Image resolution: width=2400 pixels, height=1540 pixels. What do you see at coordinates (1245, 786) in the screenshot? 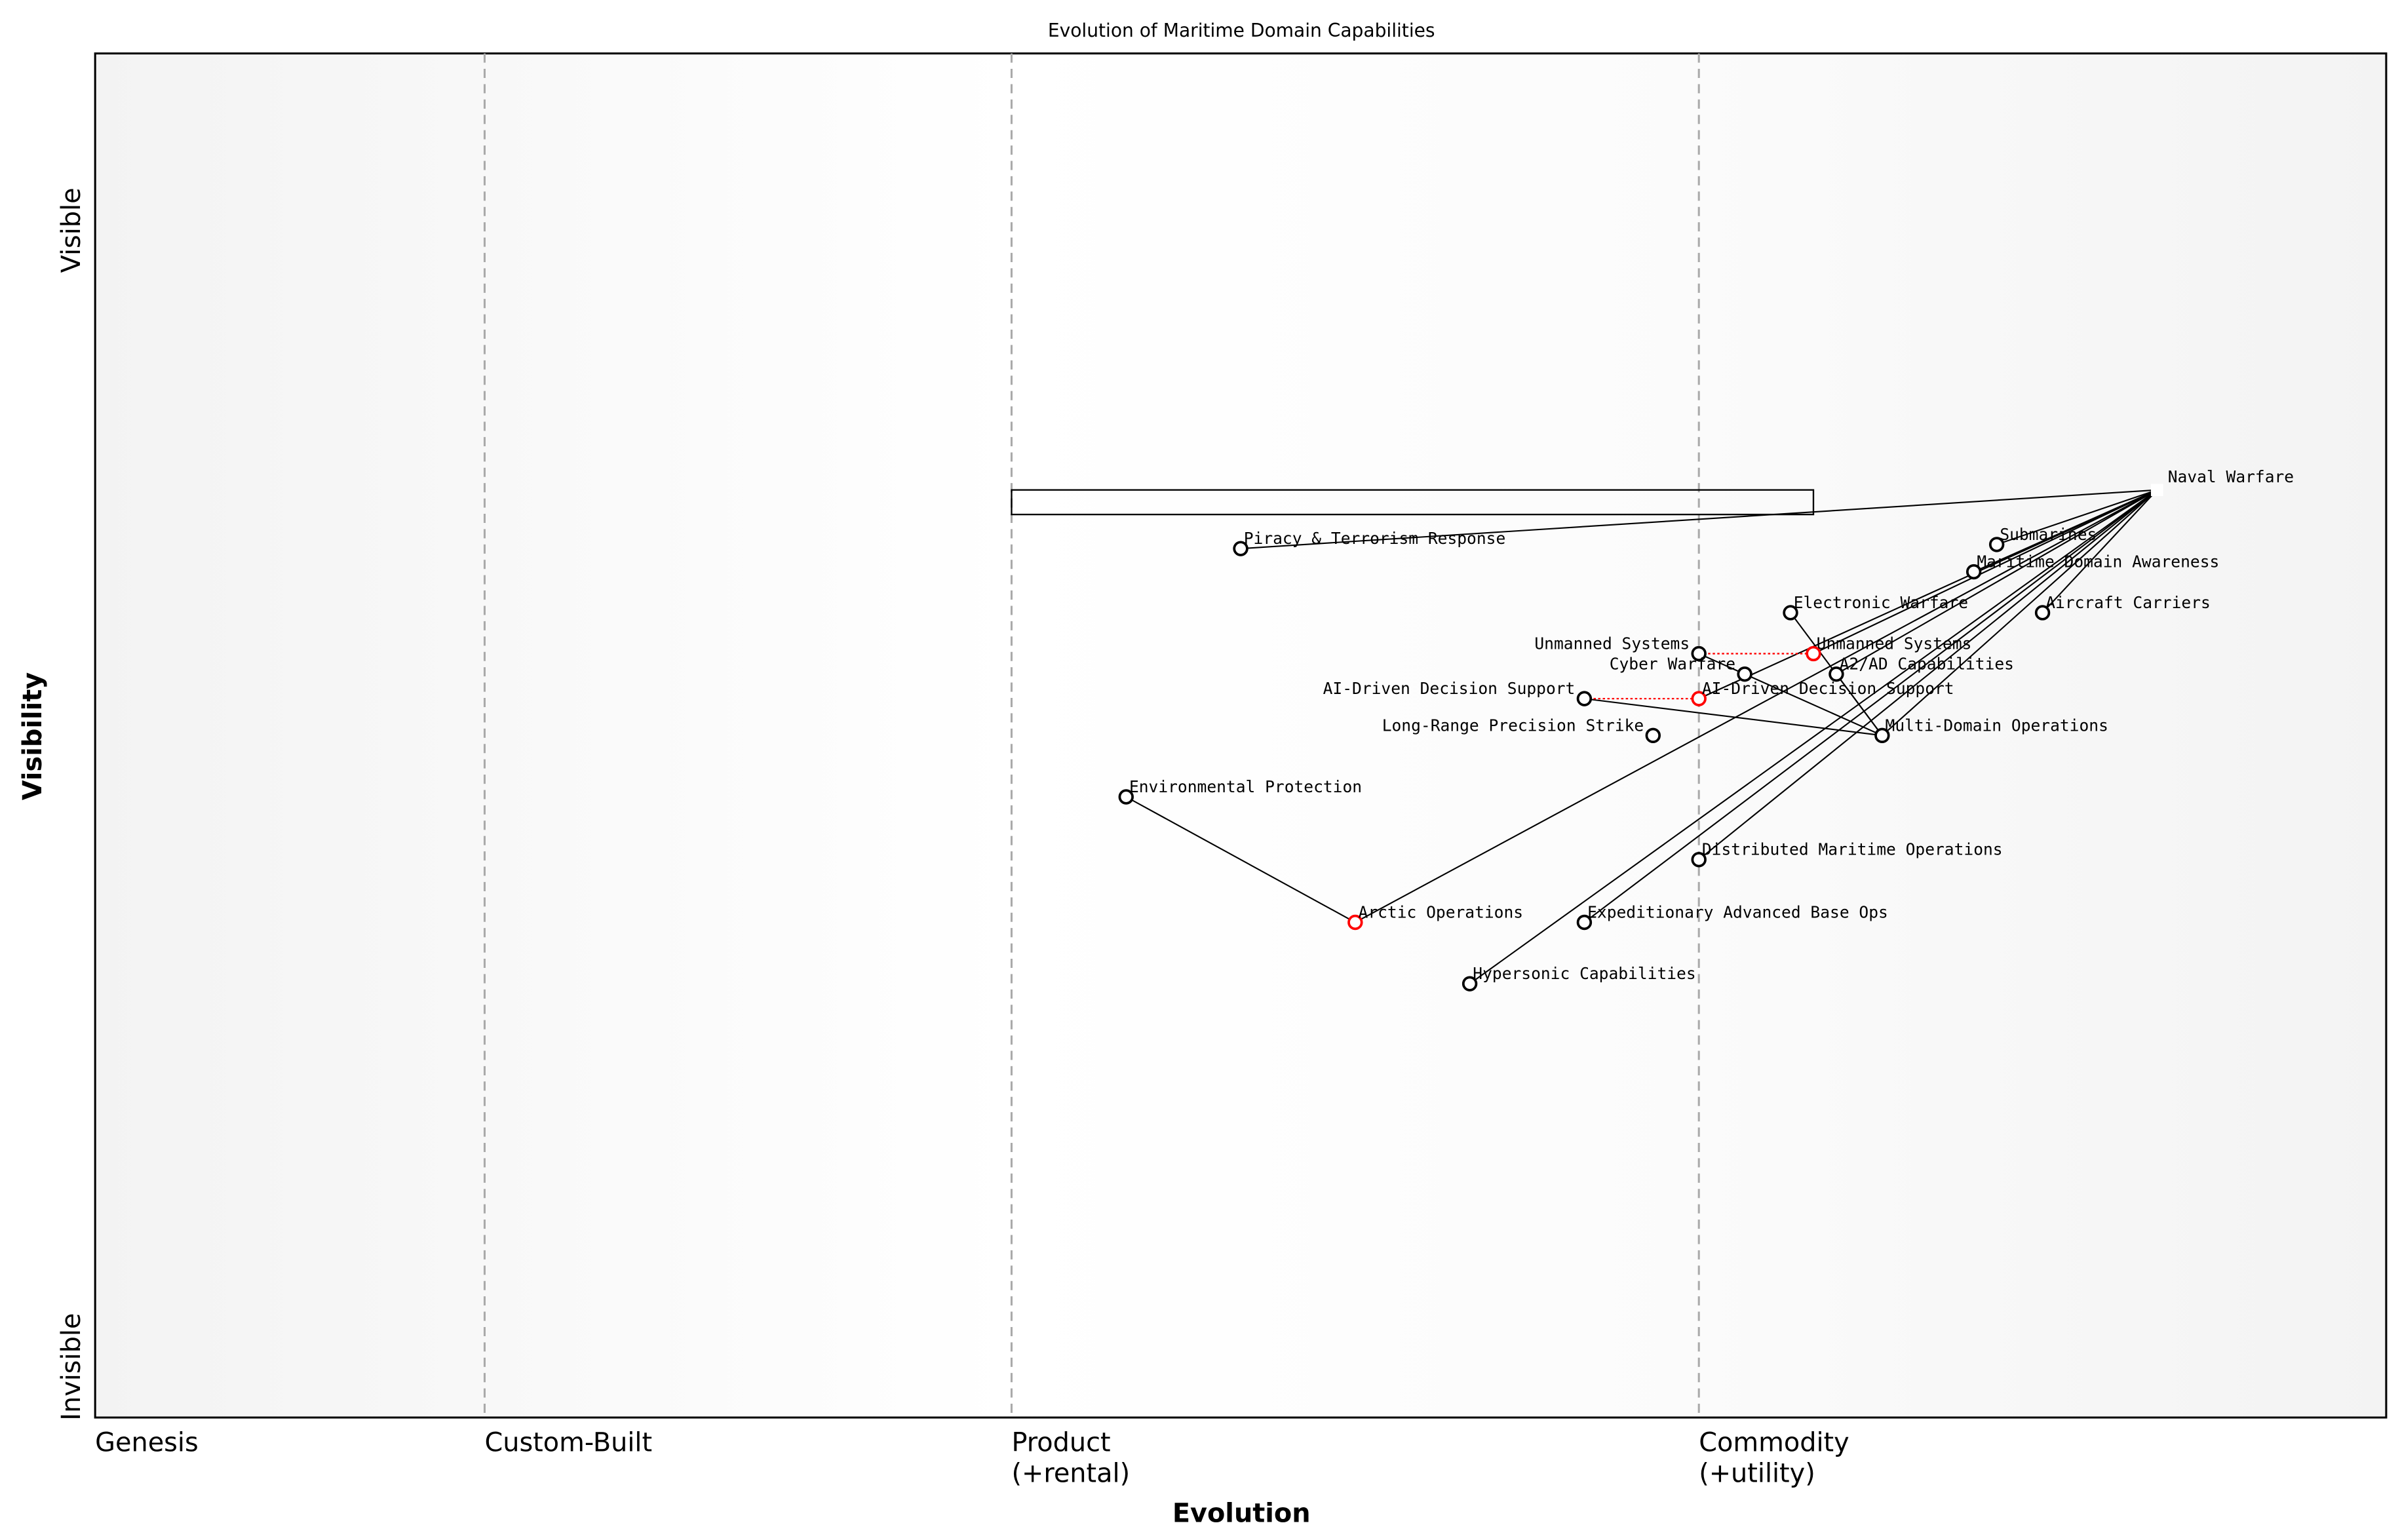
I see `component-label: Environmental Protection` at bounding box center [1245, 786].